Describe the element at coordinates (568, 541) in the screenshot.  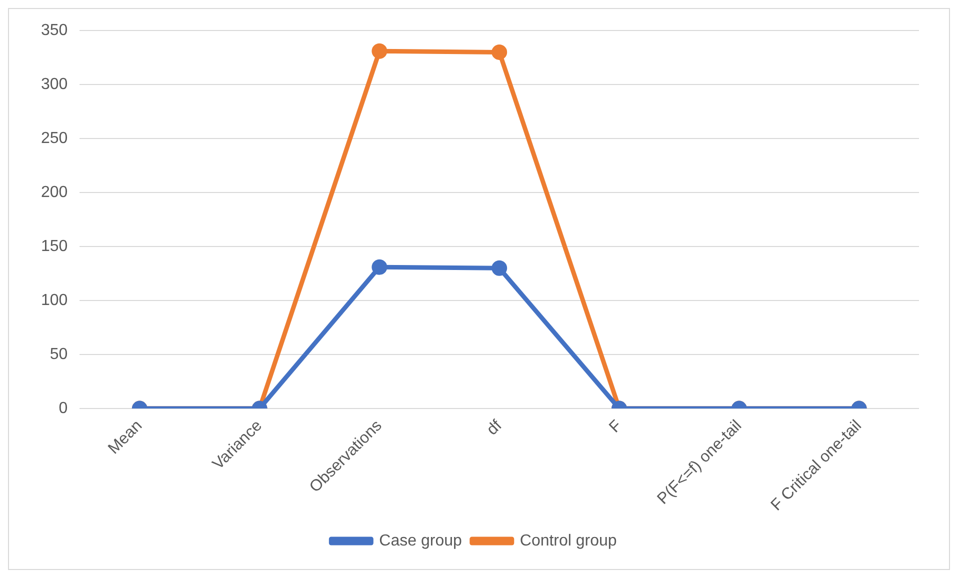
I see `legend-label: Control group` at that location.